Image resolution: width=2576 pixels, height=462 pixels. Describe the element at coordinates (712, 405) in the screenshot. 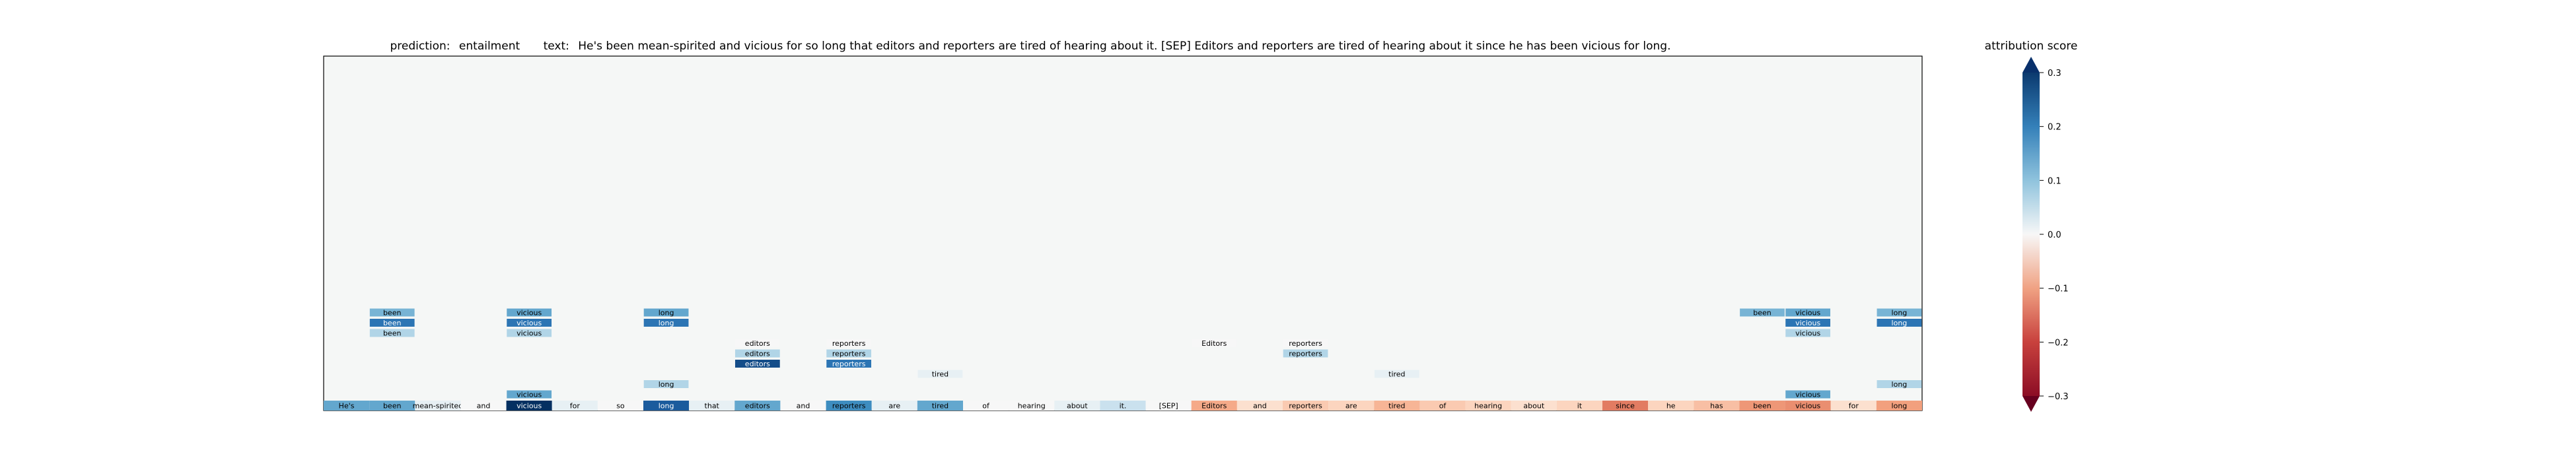

I see `token-cell-label: that` at that location.